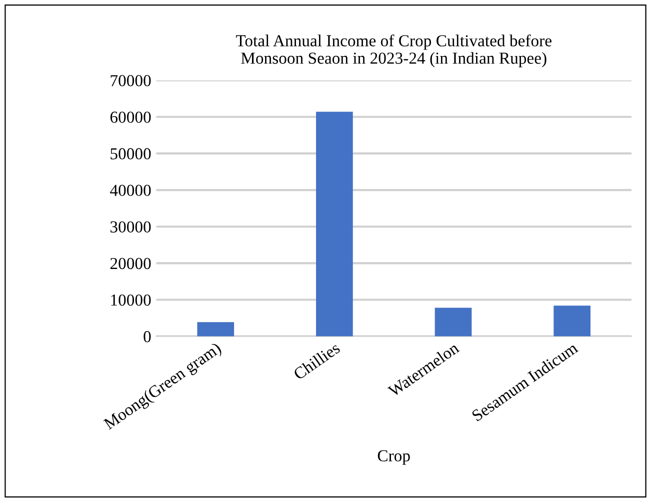  Describe the element at coordinates (394, 457) in the screenshot. I see `x-axis-title: Crop` at that location.